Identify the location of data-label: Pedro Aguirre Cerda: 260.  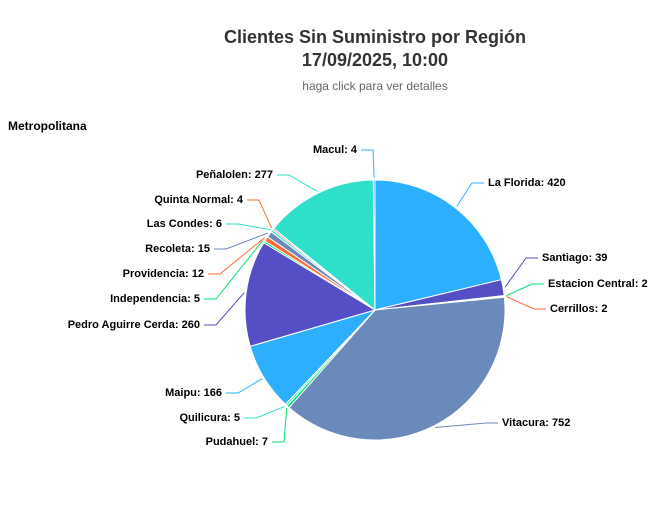
(134, 325).